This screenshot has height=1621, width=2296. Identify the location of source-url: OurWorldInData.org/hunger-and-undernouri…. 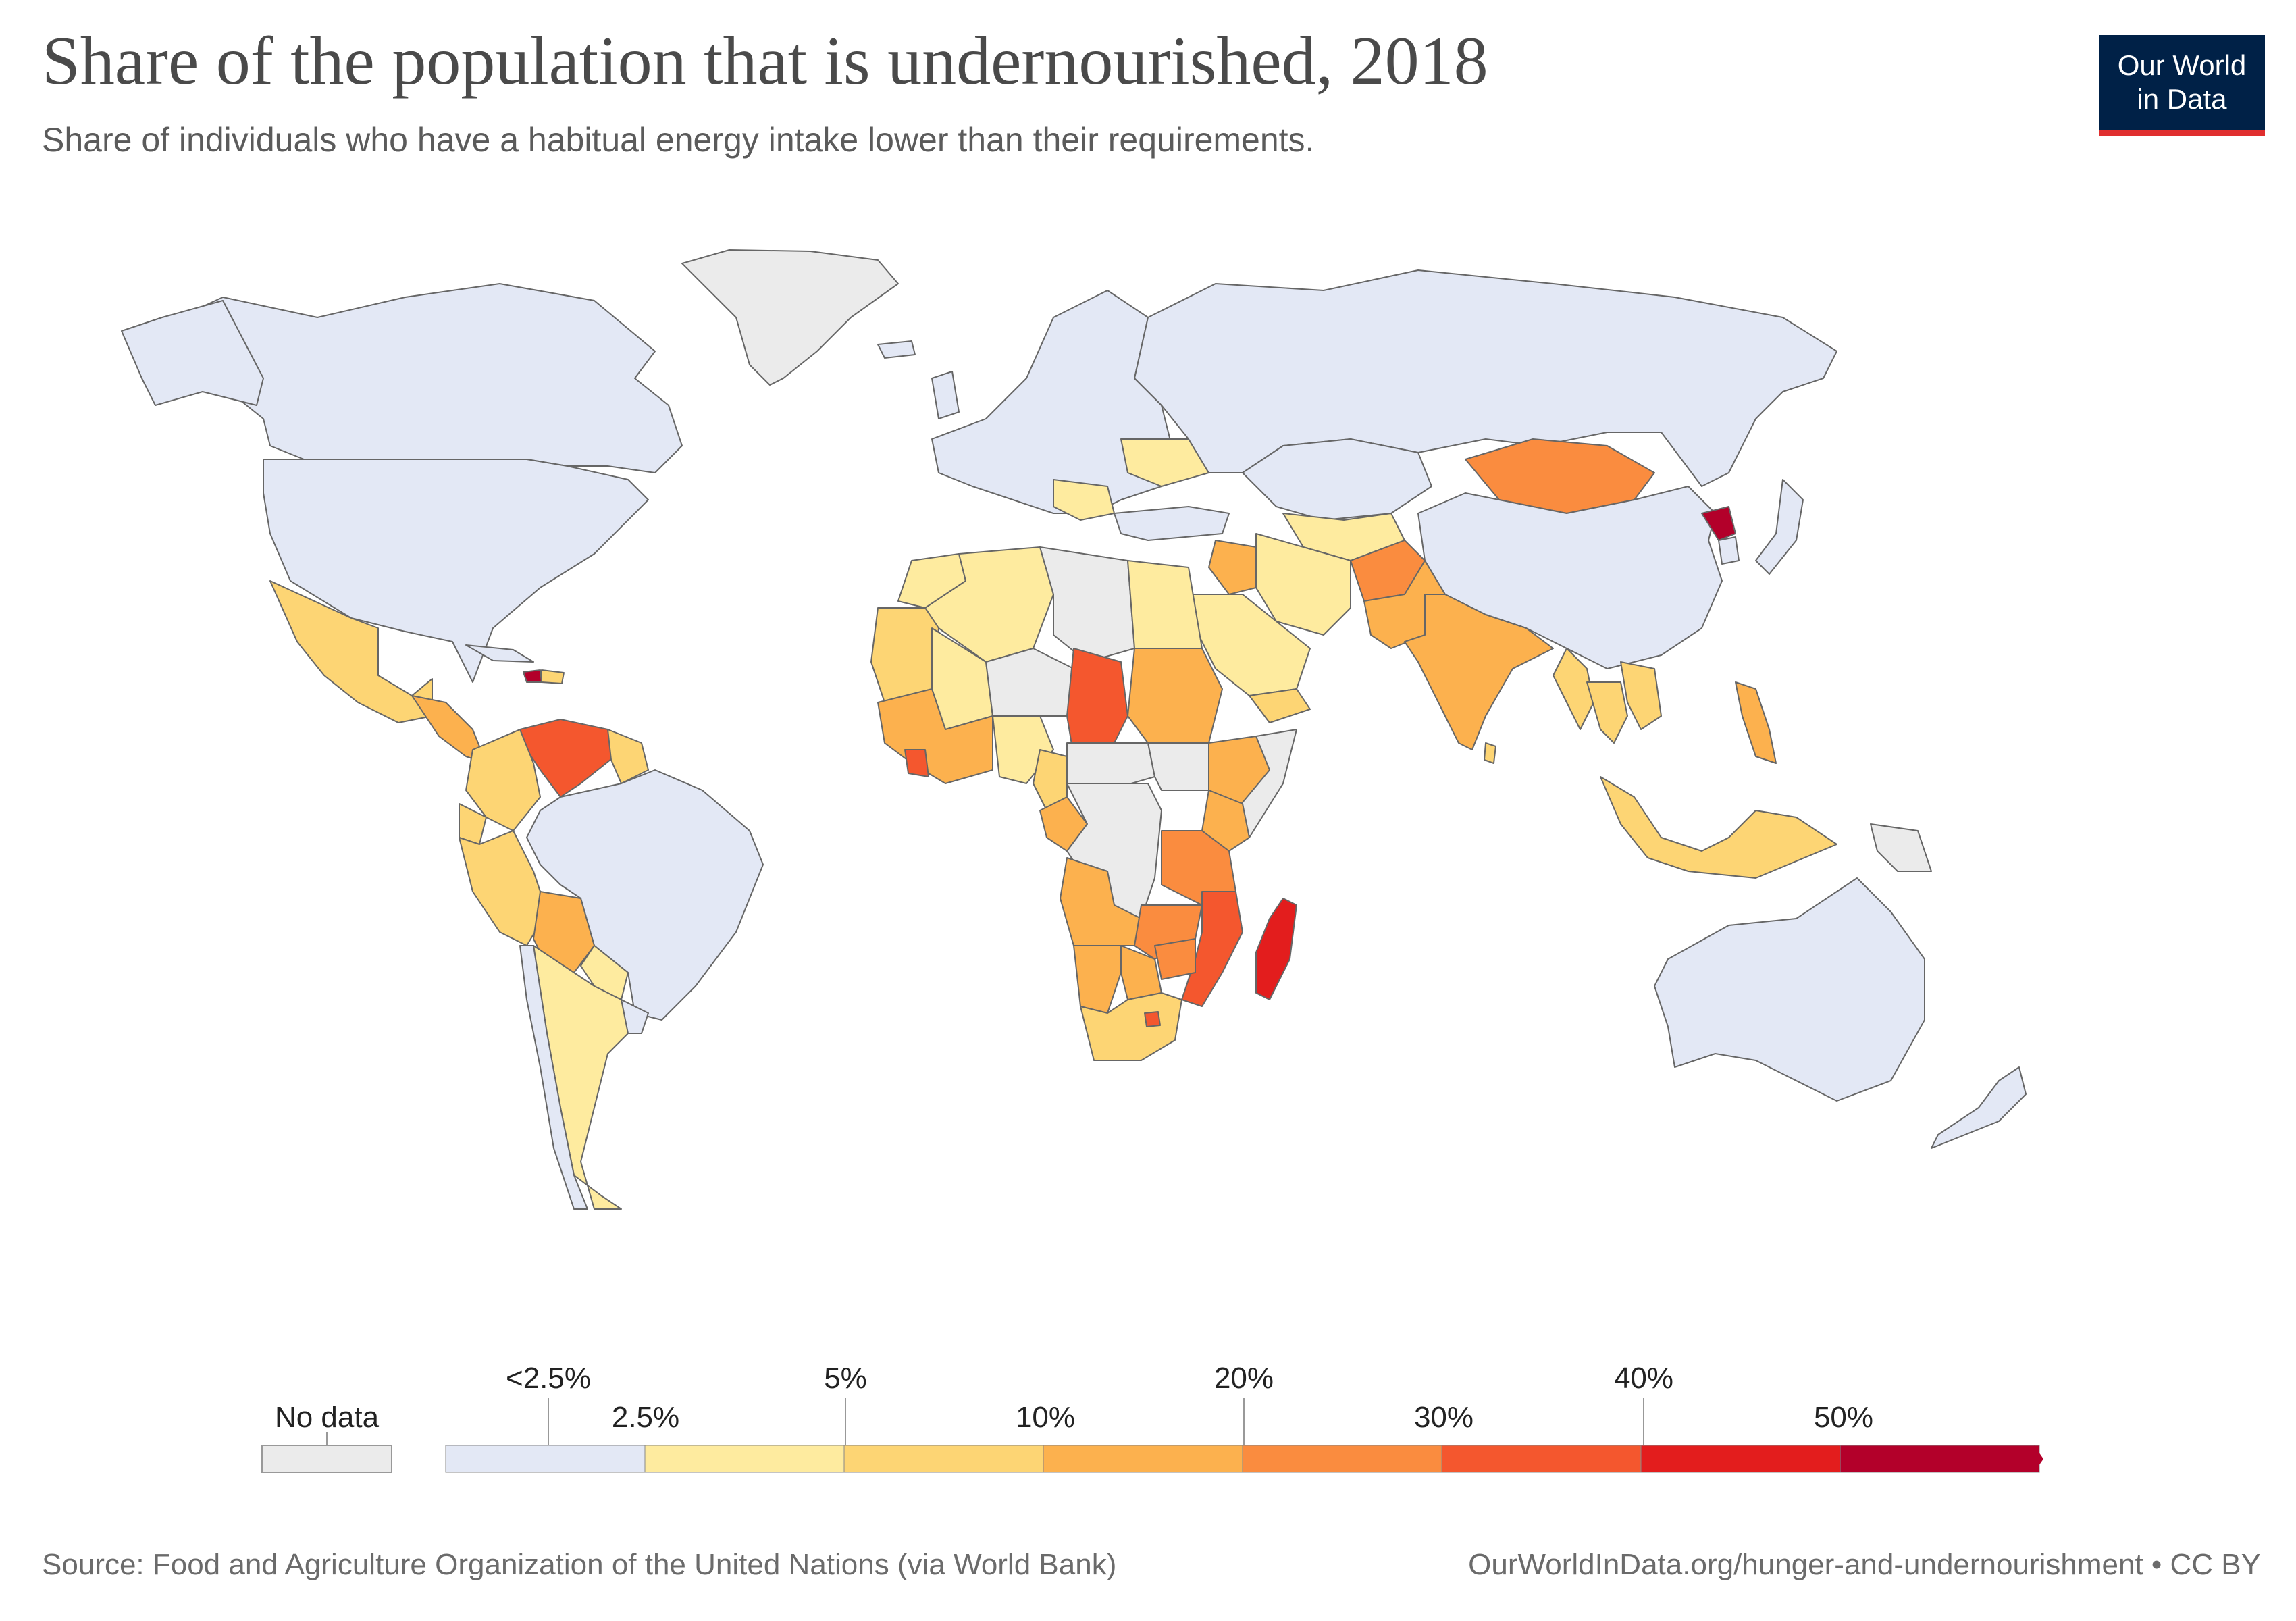
(1865, 1564).